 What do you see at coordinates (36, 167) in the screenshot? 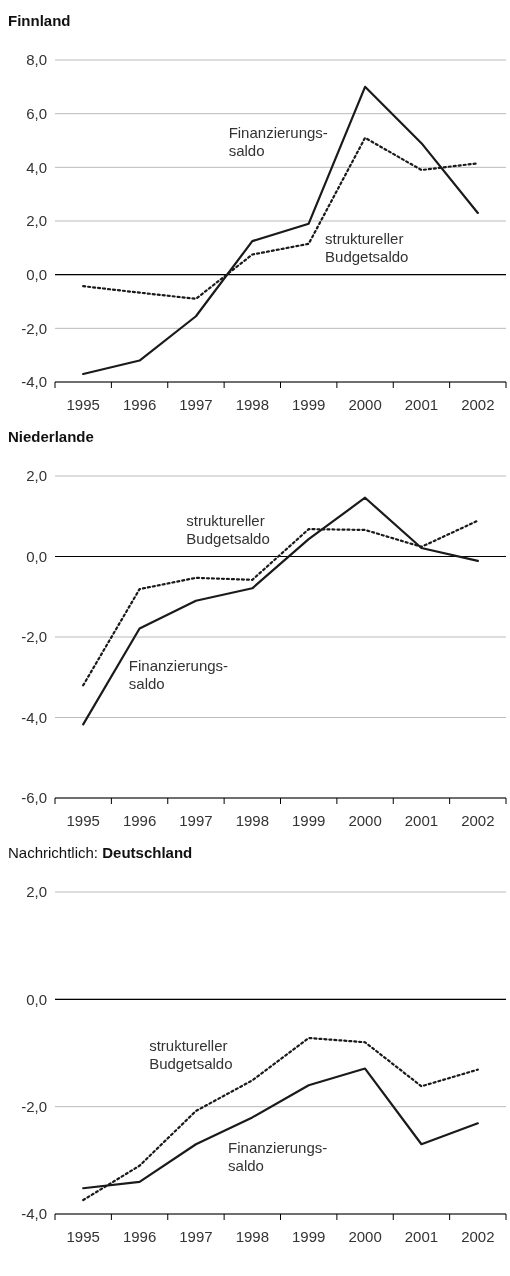
I see `y-tick-label: 4,0` at bounding box center [36, 167].